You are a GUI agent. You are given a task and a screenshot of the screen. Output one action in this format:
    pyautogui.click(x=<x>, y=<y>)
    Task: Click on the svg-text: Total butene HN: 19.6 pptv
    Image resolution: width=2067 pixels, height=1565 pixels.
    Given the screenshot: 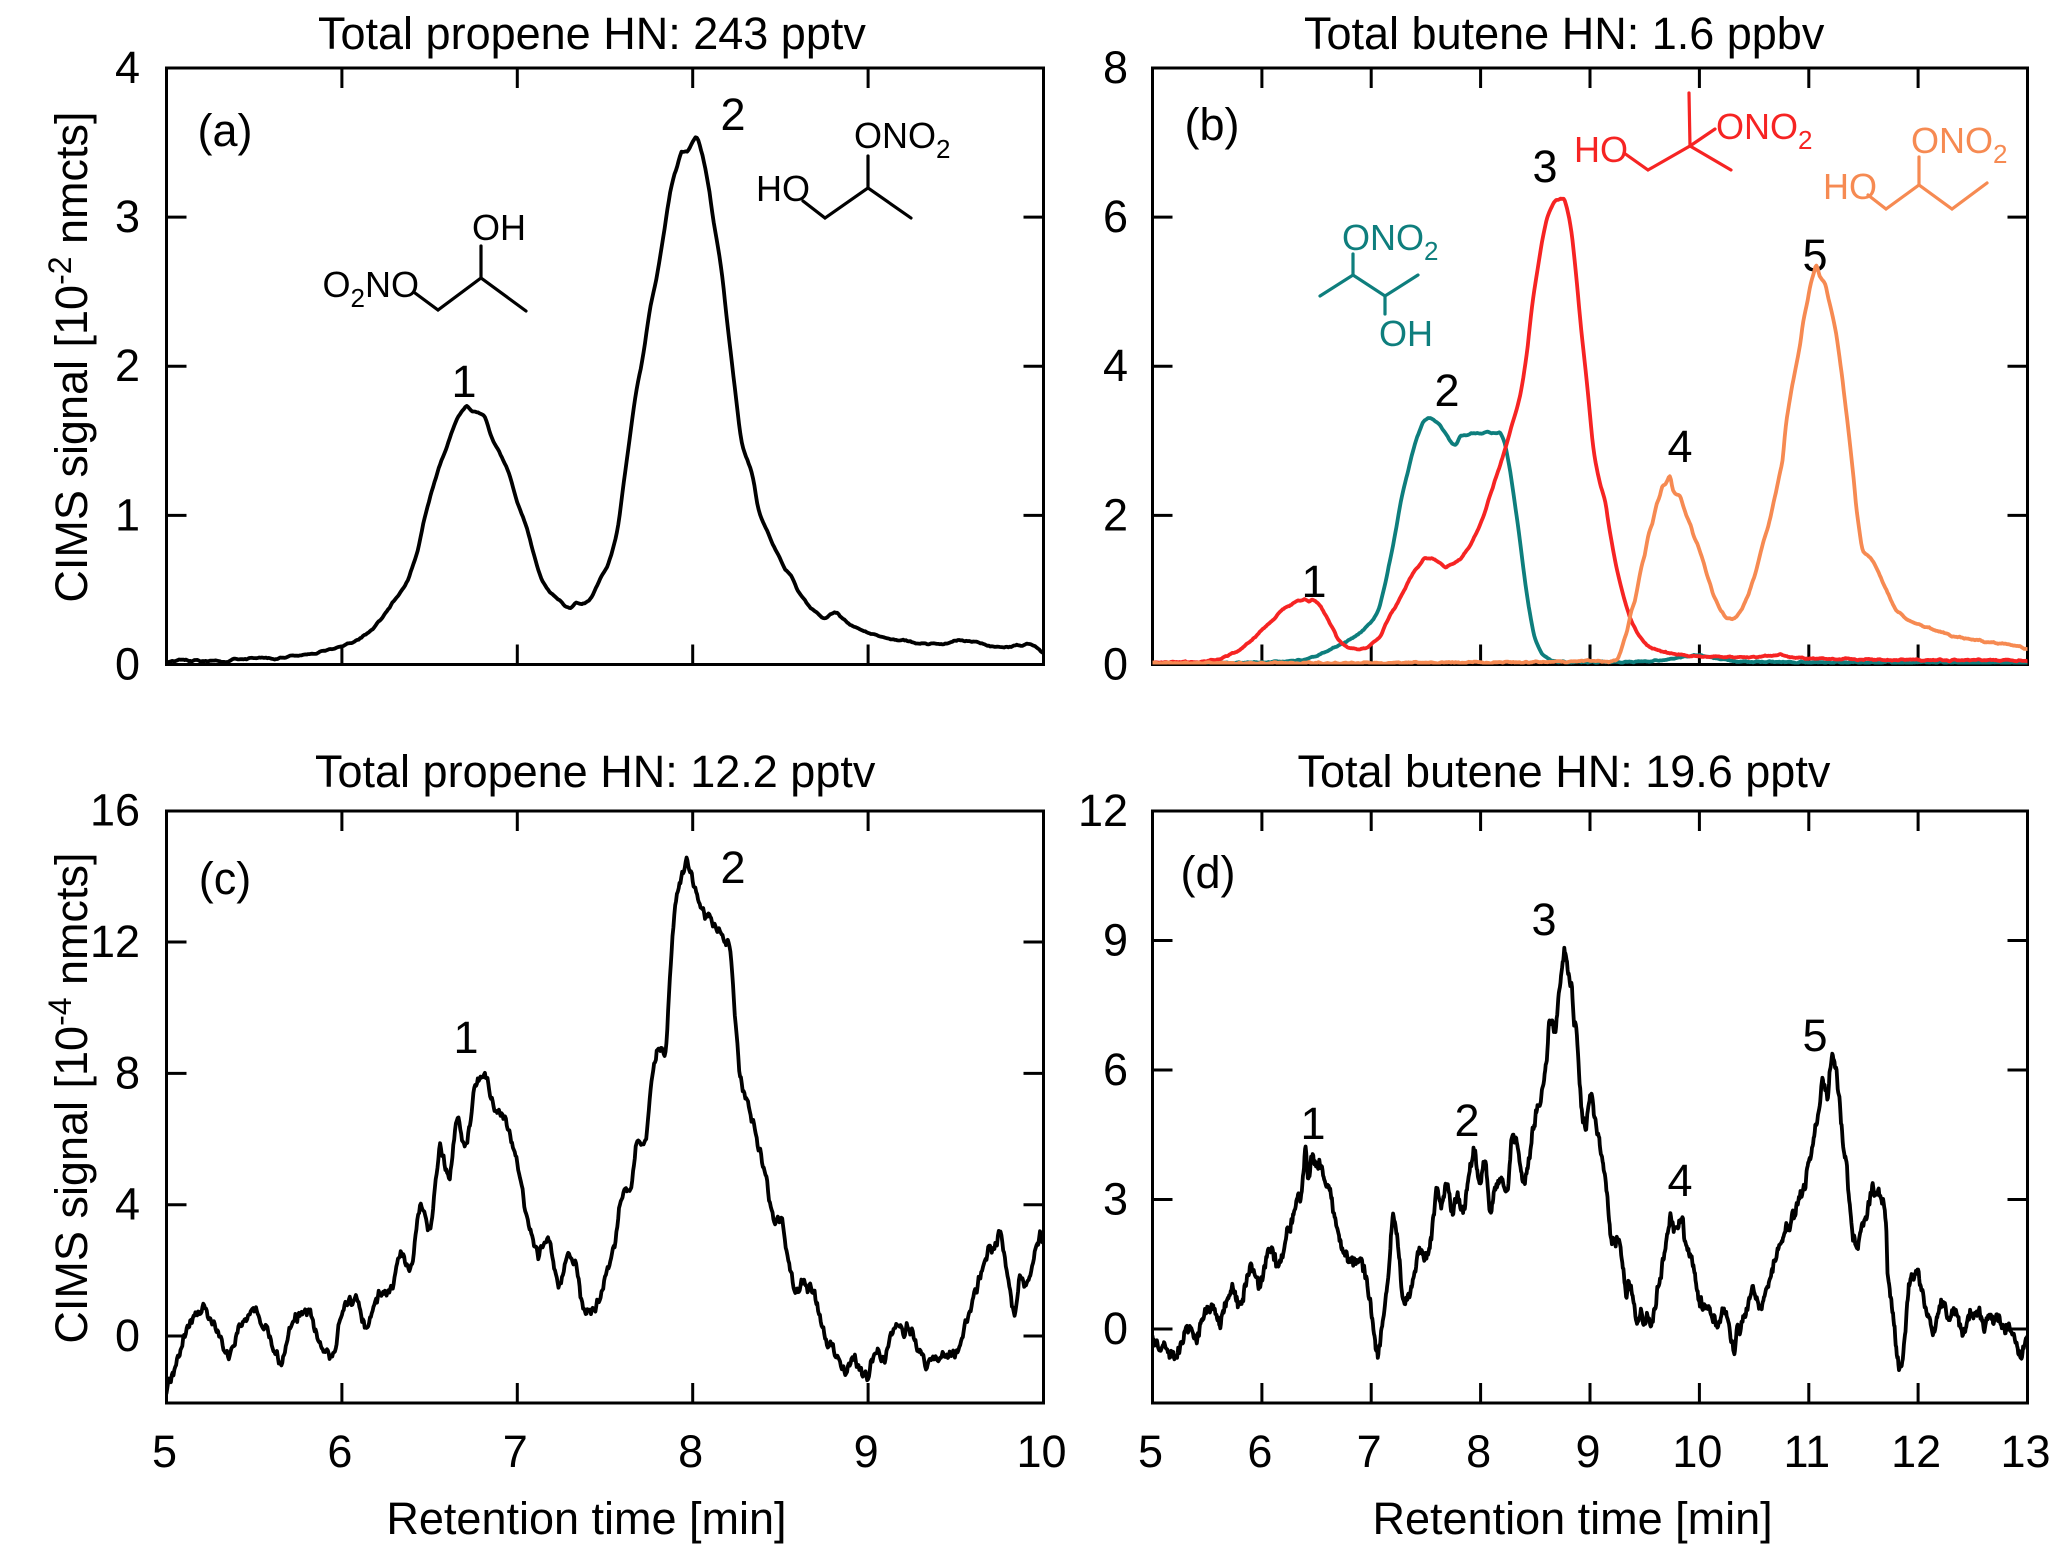 What is the action you would take?
    pyautogui.click(x=1564, y=771)
    